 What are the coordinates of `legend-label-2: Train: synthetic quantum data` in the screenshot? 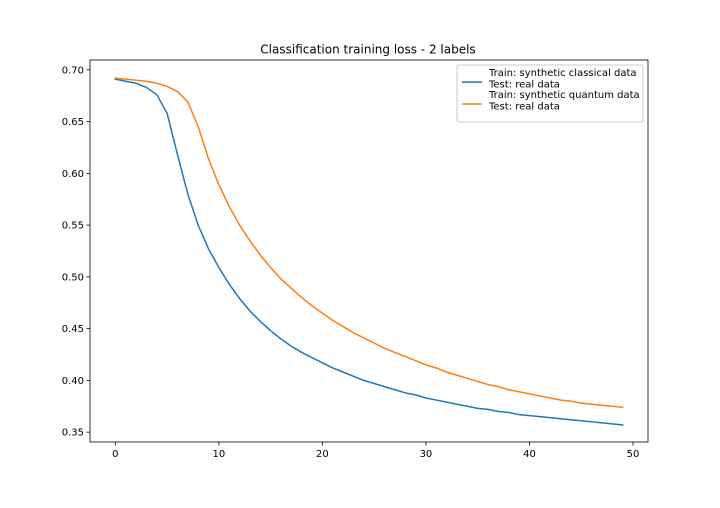 It's located at (564, 95).